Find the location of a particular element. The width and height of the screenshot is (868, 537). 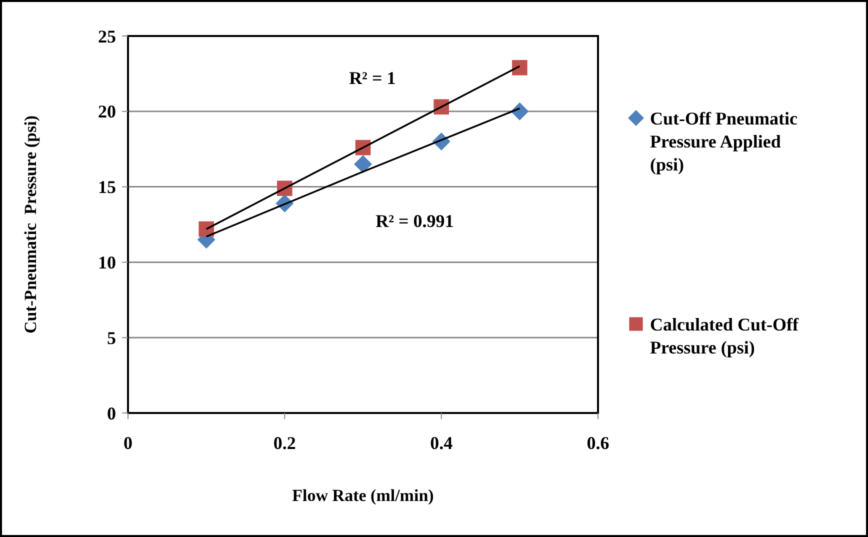

y-tick-label: 25 is located at coordinates (107, 36).